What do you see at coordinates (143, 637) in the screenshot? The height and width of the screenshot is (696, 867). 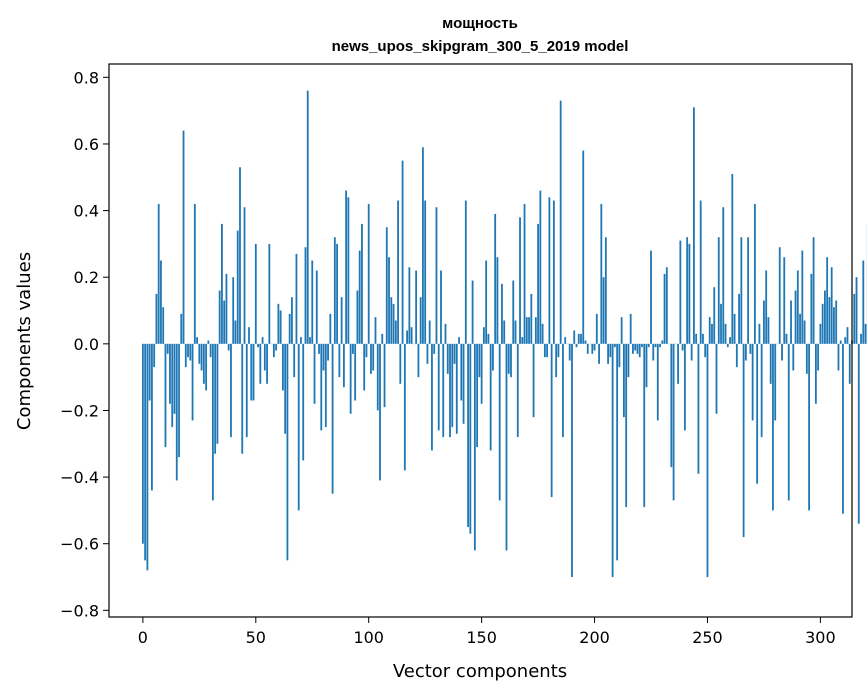 I see `x-tick-label: 0` at bounding box center [143, 637].